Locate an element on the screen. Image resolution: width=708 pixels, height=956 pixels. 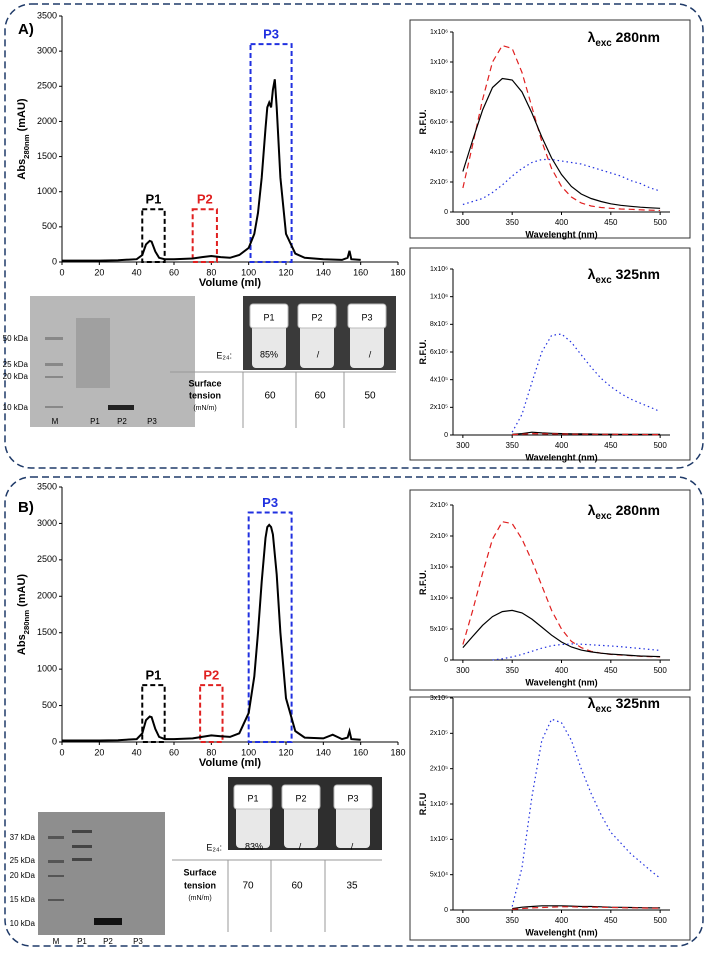
y-axis-title: R.F.U is located at coordinates (423, 804).